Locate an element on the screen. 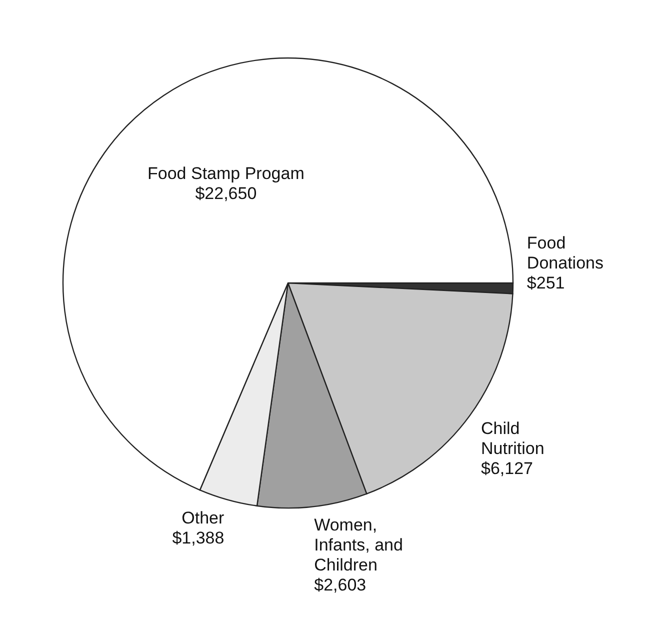  data-label: $1,388 is located at coordinates (198, 538).